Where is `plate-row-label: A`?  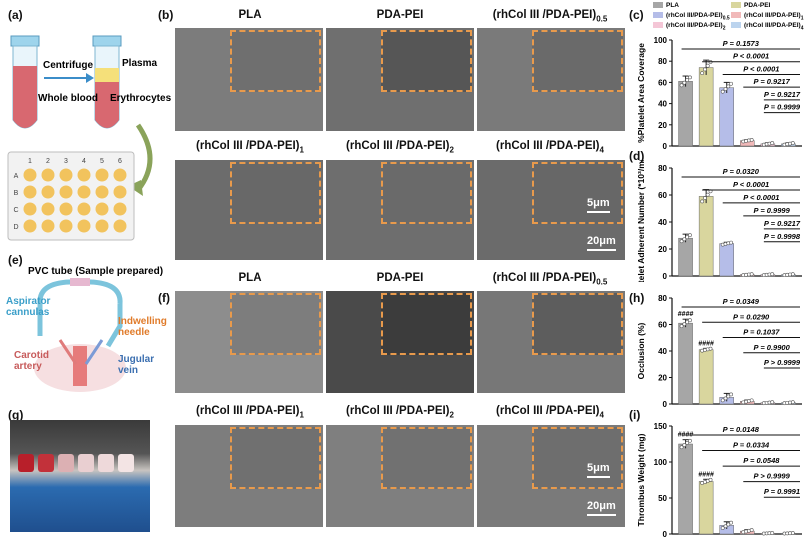 plate-row-label: A is located at coordinates (16, 176).